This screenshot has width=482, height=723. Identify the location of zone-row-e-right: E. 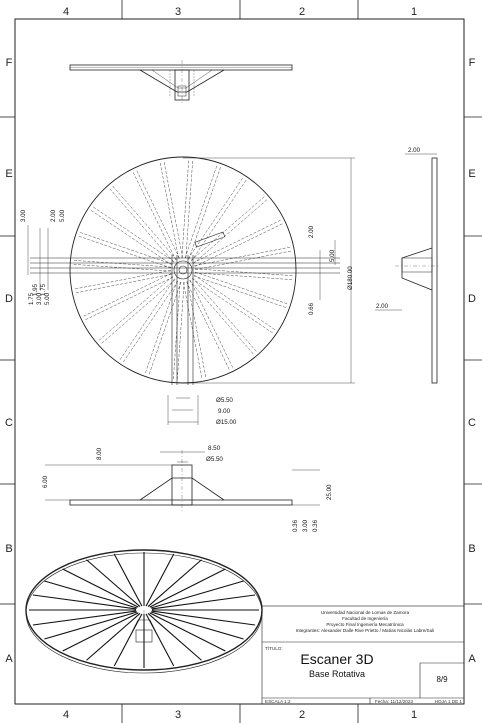
(471, 174).